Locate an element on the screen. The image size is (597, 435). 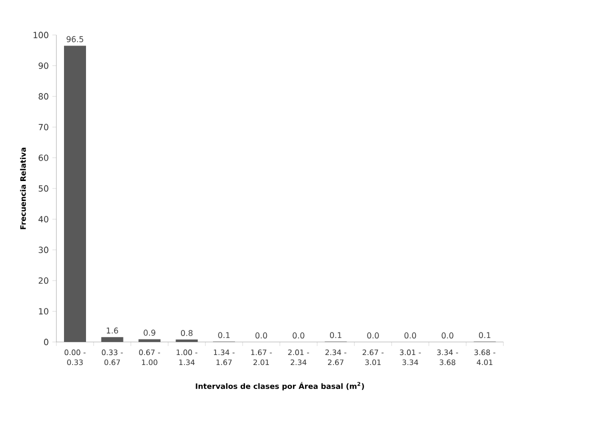
y-tick-label: 30 is located at coordinates (43, 250).